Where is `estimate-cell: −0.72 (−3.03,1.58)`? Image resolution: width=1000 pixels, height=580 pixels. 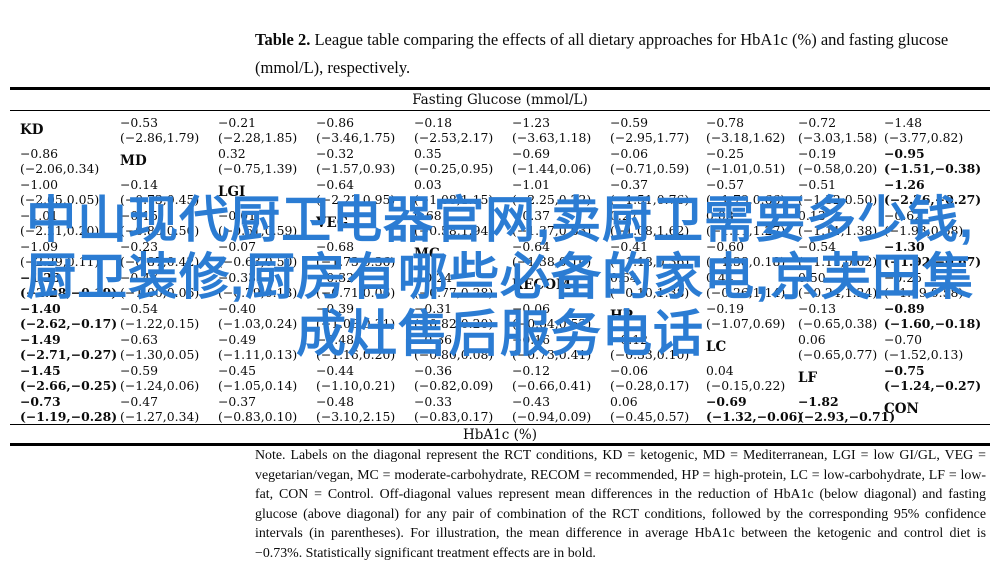 estimate-cell: −0.72 (−3.03,1.58) is located at coordinates (837, 130).